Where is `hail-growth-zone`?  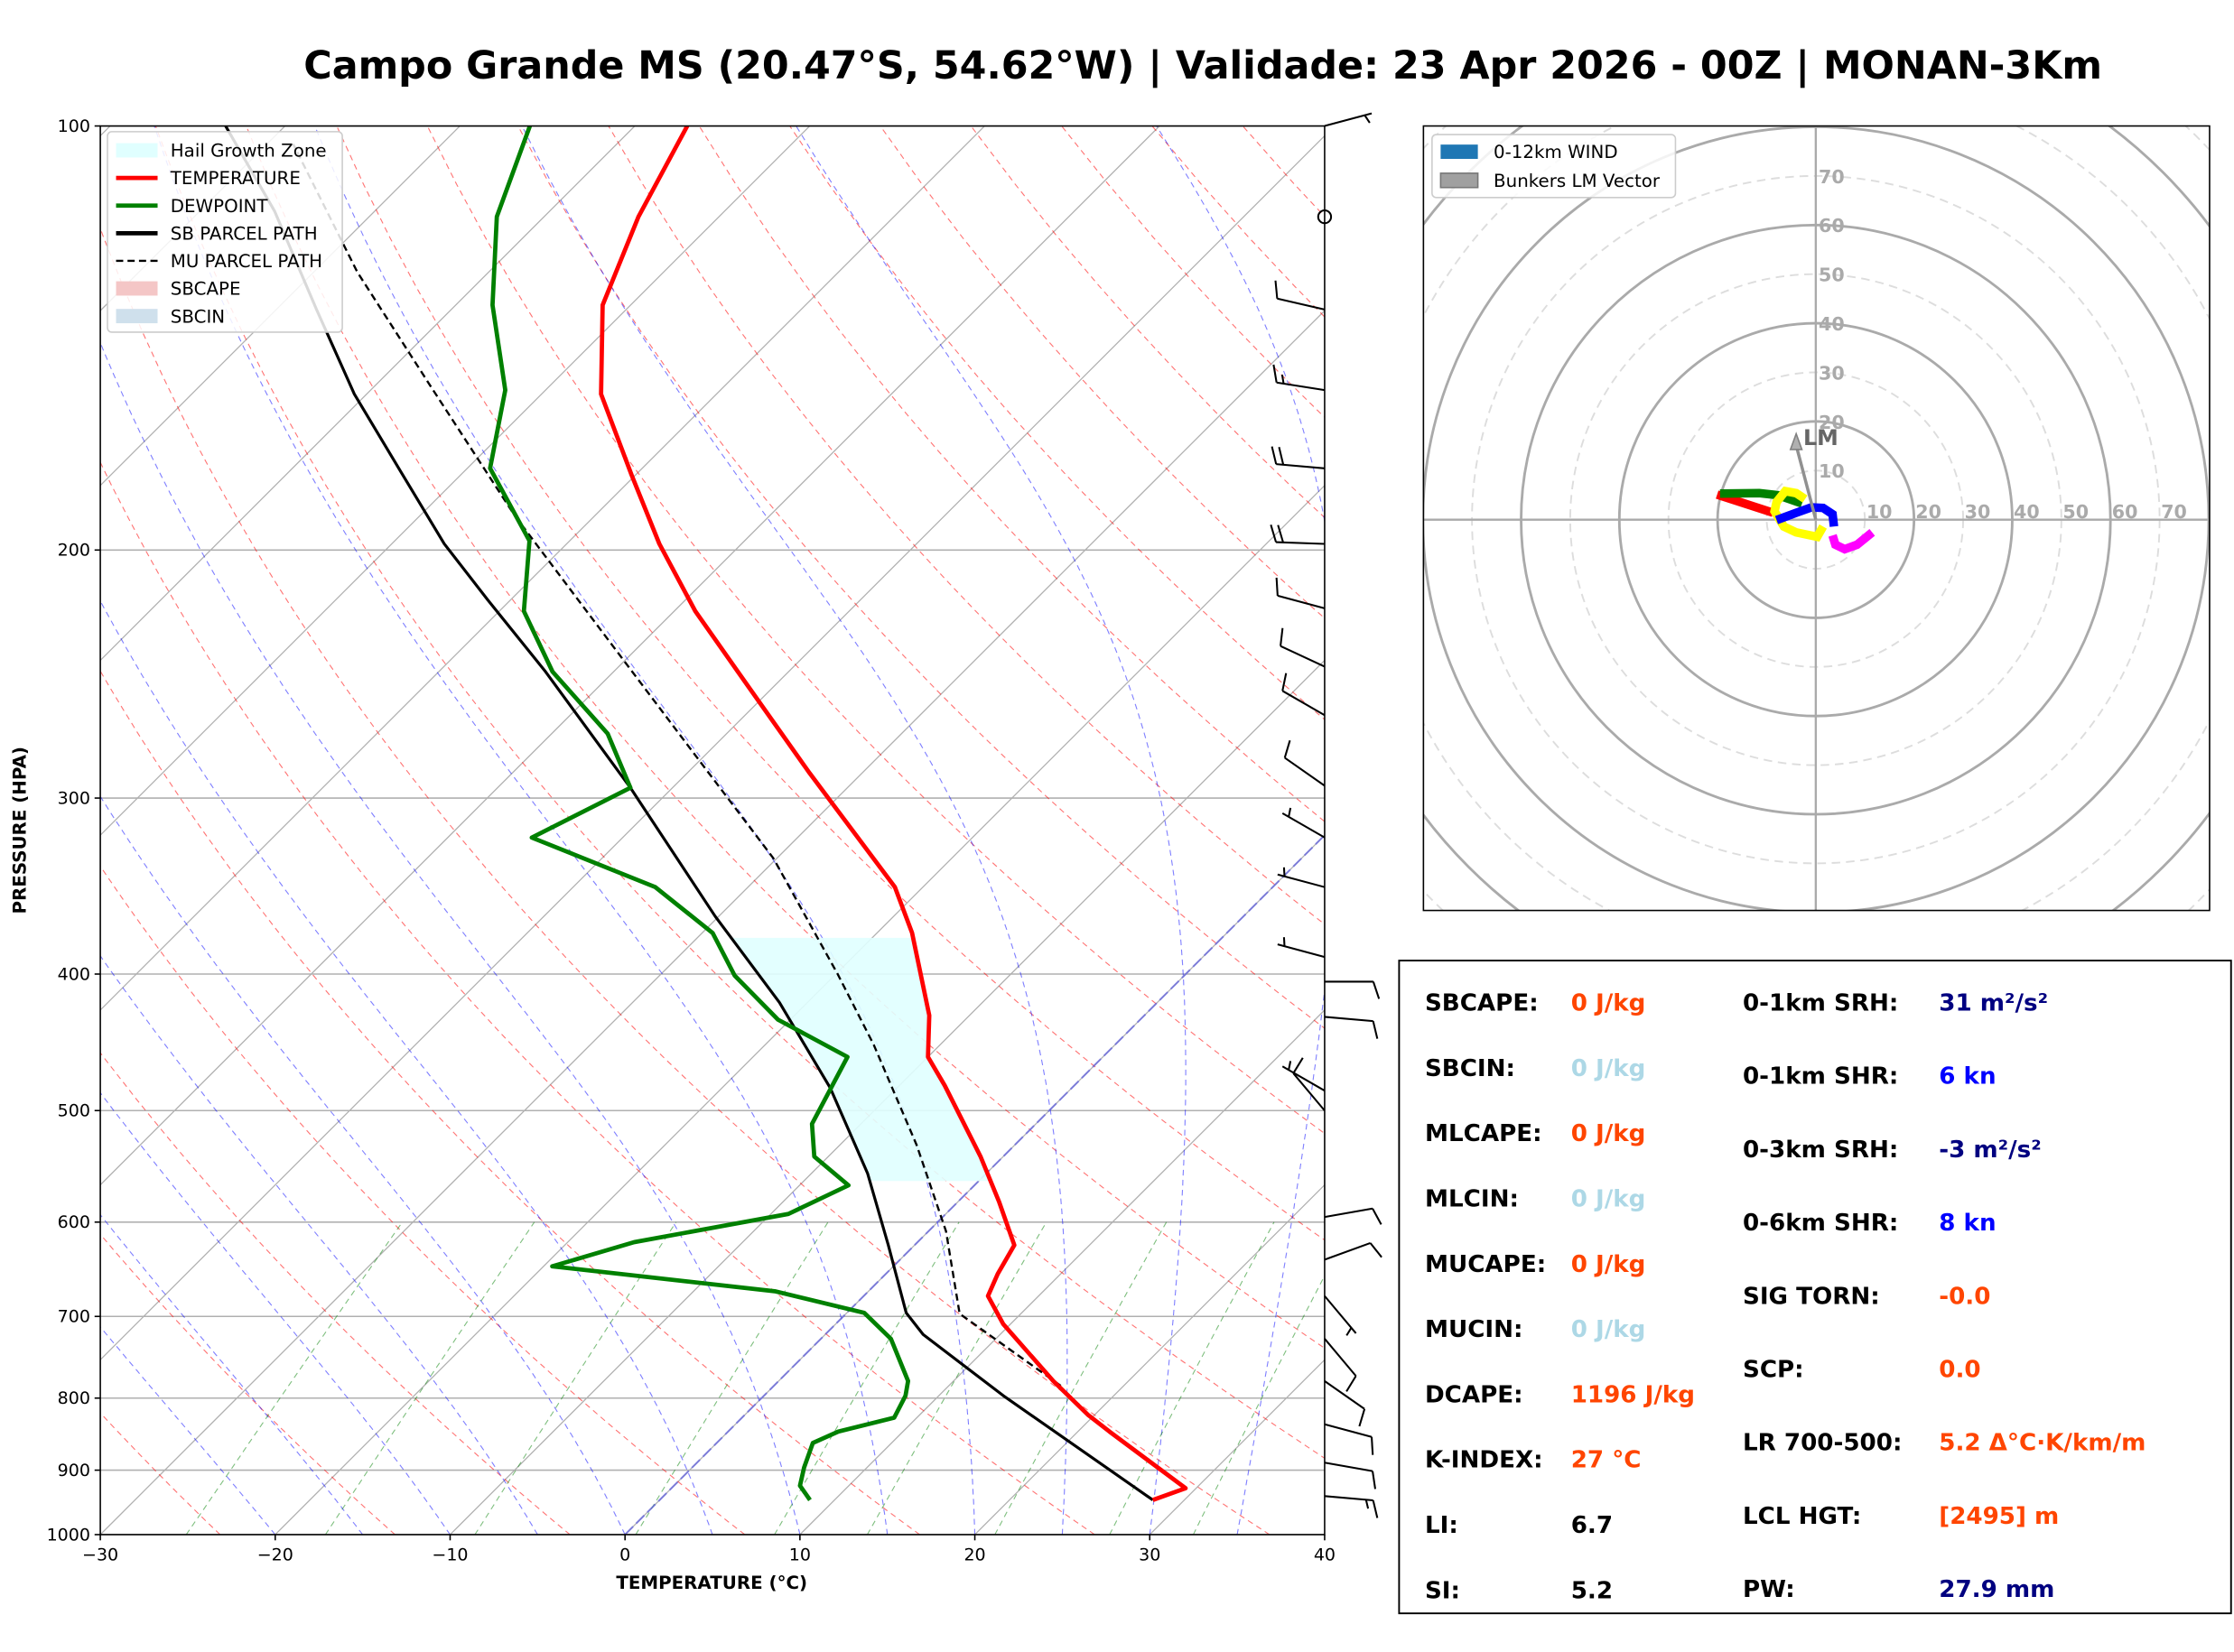
hail-growth-zone is located at coordinates (861, 1059).